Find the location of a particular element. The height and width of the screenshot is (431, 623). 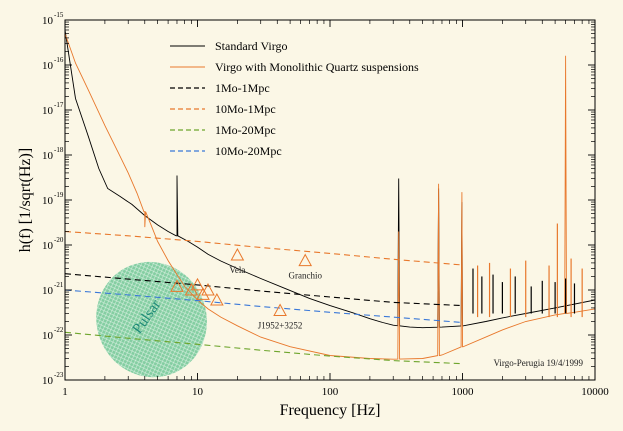

y-tick-exponent-0: -15 is located at coordinates (59, 15).